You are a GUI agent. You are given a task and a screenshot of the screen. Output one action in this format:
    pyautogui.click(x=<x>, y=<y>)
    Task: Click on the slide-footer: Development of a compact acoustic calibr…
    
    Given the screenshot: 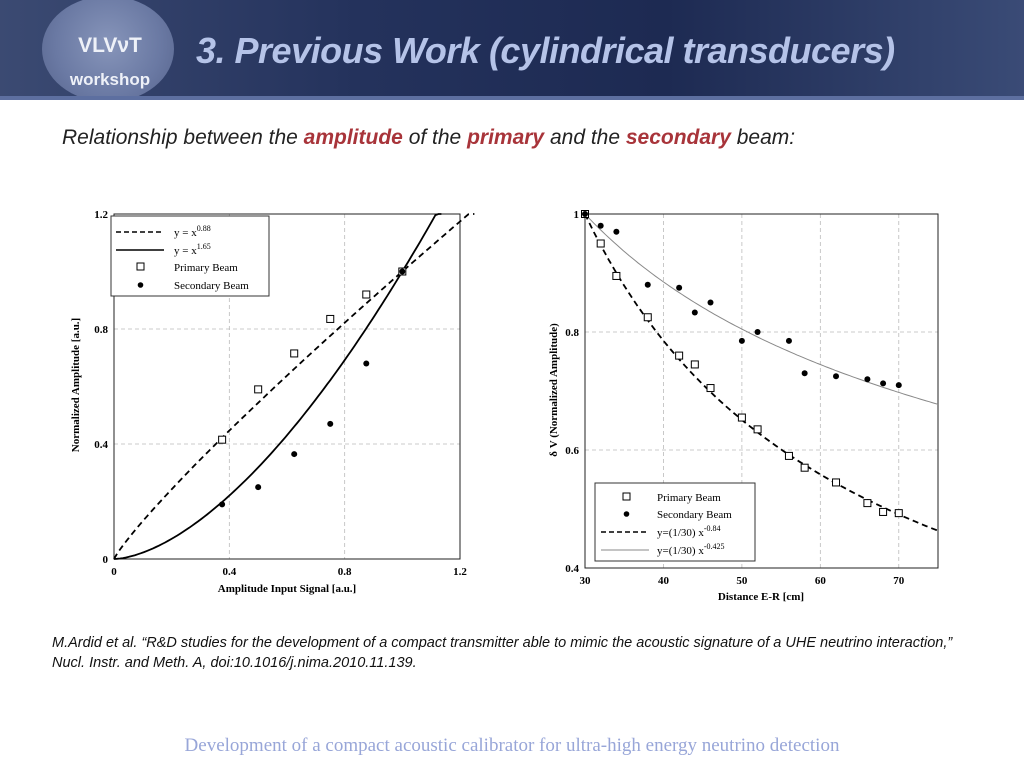 What is the action you would take?
    pyautogui.click(x=512, y=745)
    